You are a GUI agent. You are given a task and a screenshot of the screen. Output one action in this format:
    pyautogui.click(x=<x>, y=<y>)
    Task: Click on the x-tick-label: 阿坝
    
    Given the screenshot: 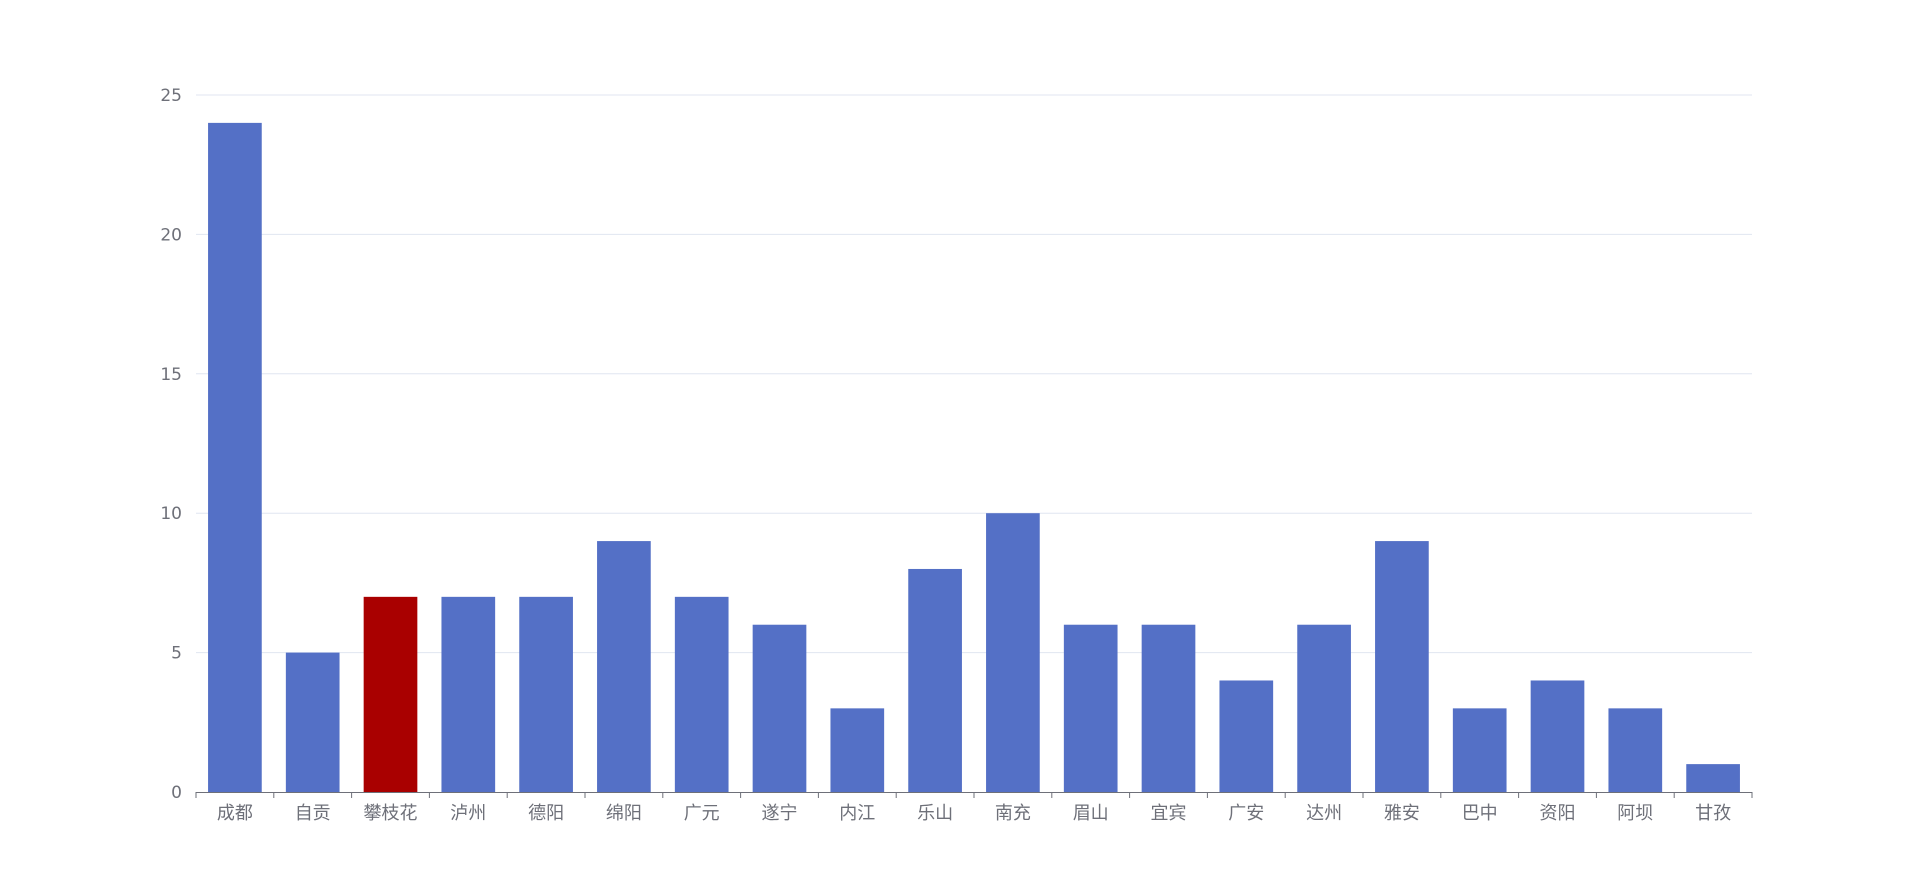 What is the action you would take?
    pyautogui.click(x=1635, y=813)
    